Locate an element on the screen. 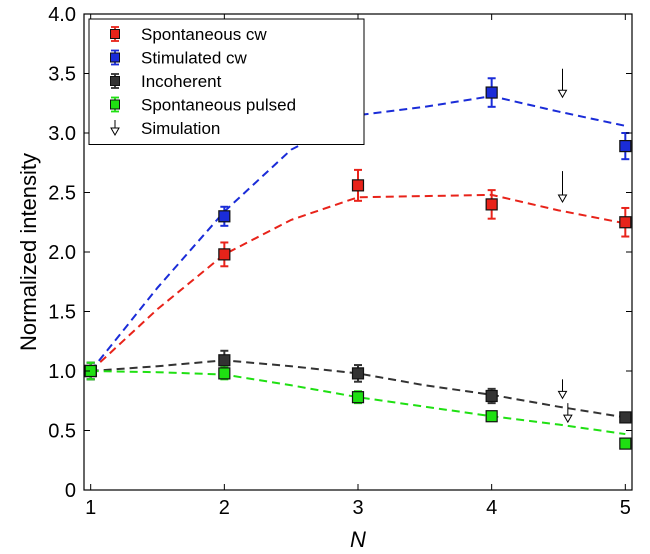 Image resolution: width=650 pixels, height=554 pixels. x-tick-label: 5 is located at coordinates (625, 508).